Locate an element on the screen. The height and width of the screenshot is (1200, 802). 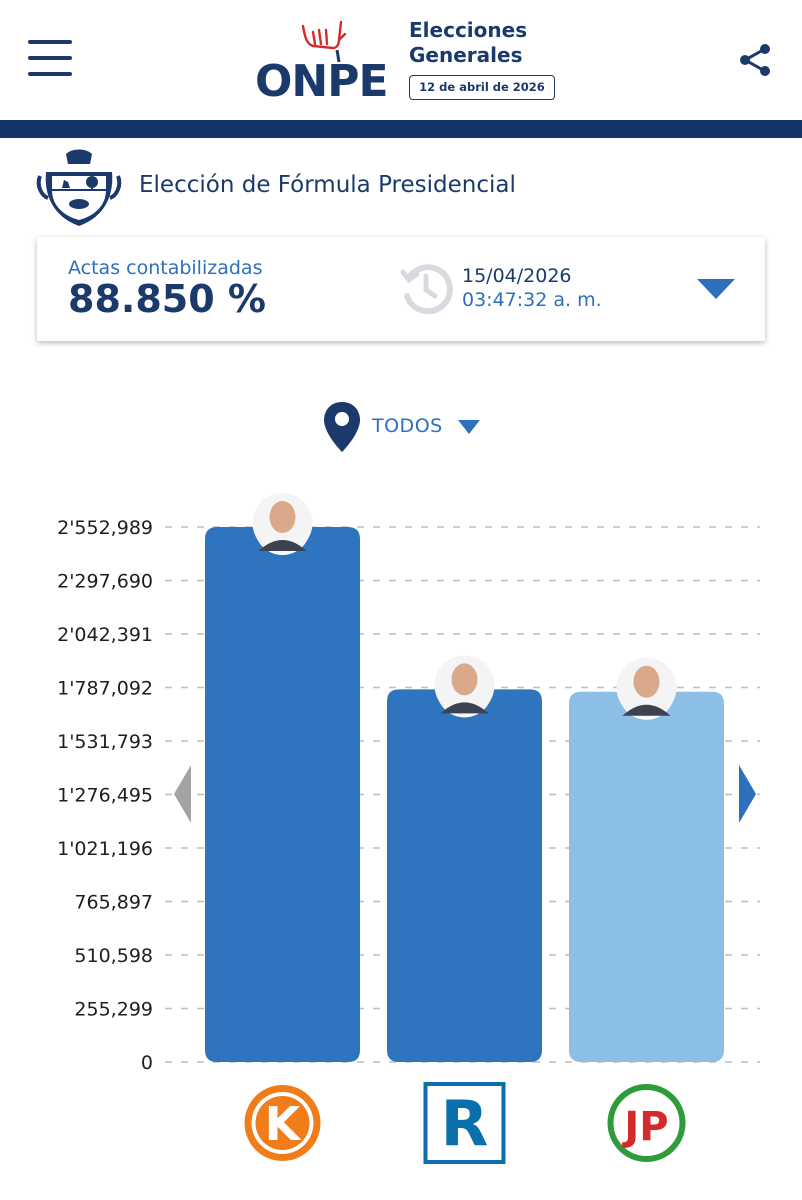
location-filter: TODOS is located at coordinates (403, 428).